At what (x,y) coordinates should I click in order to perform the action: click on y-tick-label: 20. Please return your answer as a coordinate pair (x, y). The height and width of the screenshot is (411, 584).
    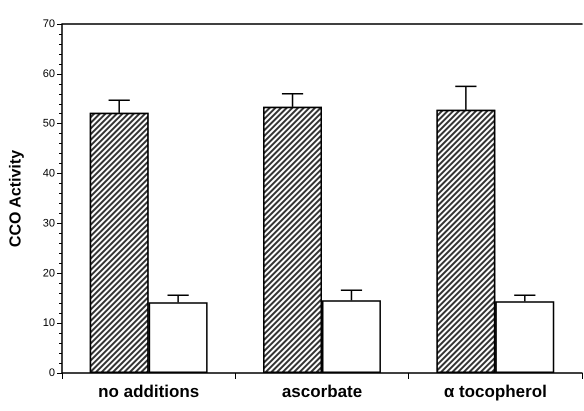
    Looking at the image, I should click on (48, 273).